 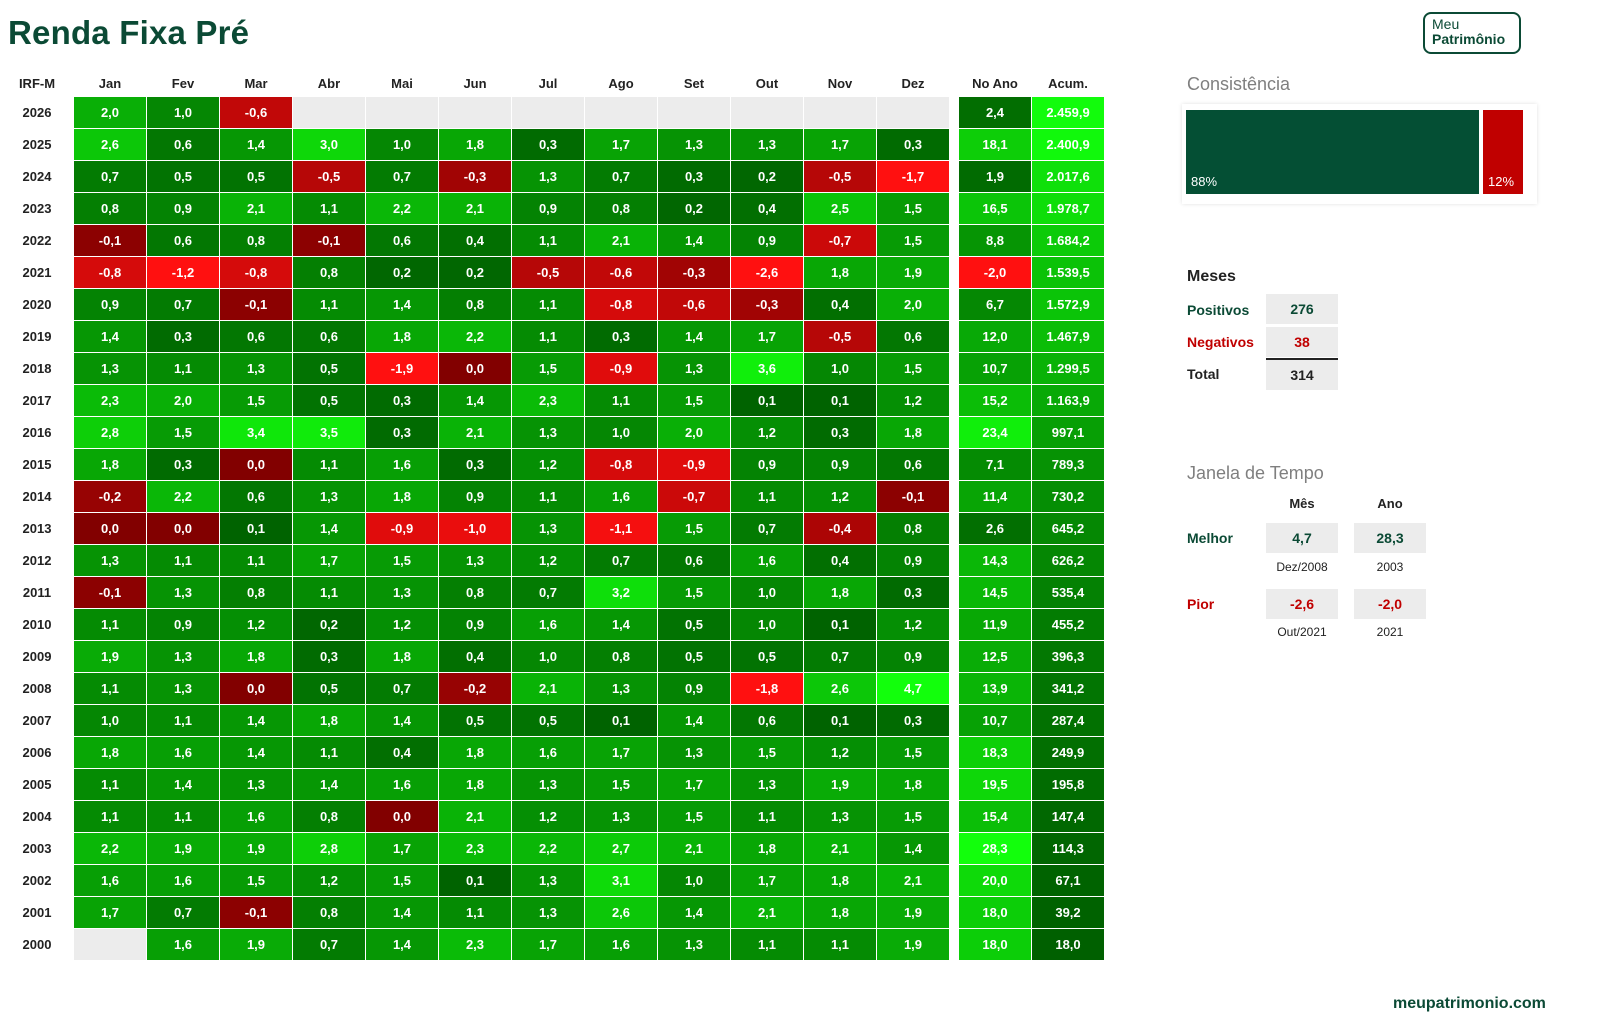 I want to click on month-return-cell: -1,7, so click(x=913, y=176).